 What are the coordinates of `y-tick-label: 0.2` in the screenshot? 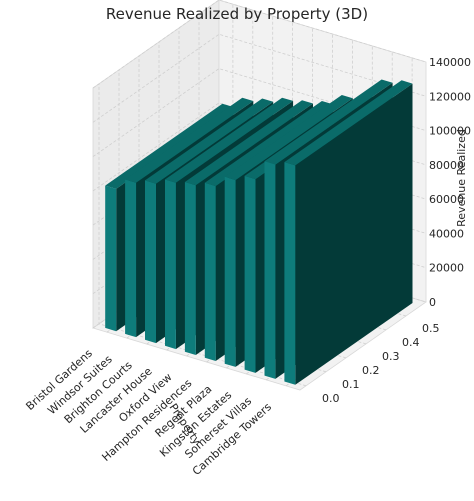 It's located at (371, 370).